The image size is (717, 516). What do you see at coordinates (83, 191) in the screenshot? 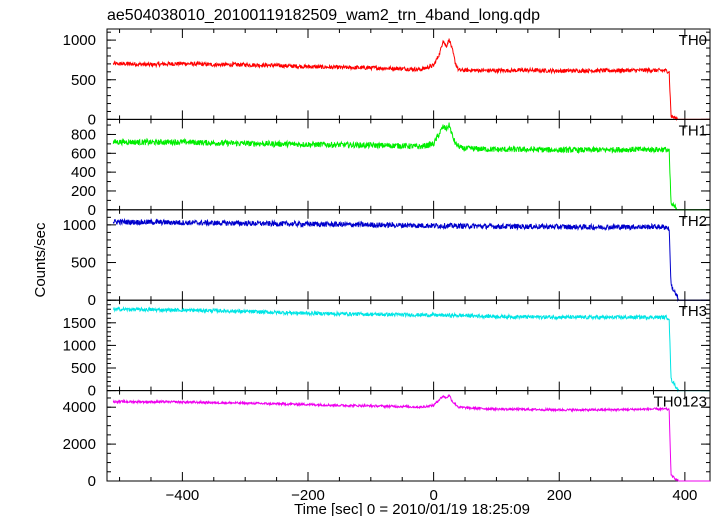
I see `y-tick-label: 200` at bounding box center [83, 191].